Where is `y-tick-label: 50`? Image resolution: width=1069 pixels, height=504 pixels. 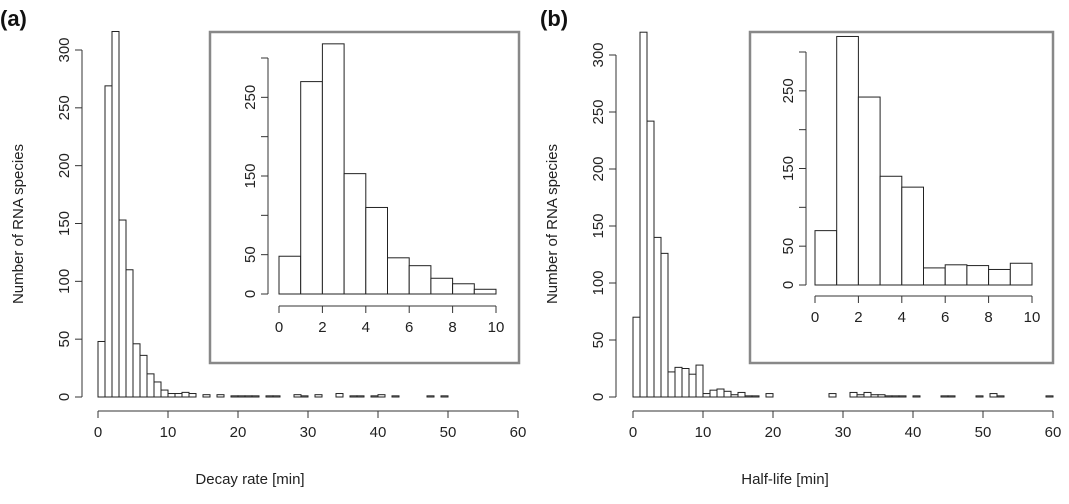 y-tick-label: 50 is located at coordinates (598, 340).